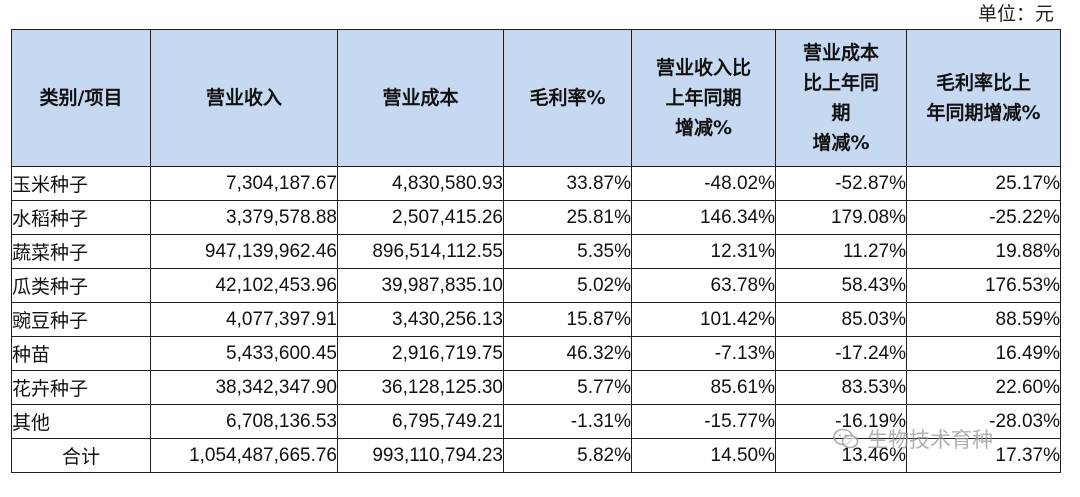 This screenshot has width=1080, height=497. Describe the element at coordinates (567, 387) in the screenshot. I see `cell-gross-margin: 5.77%` at that location.